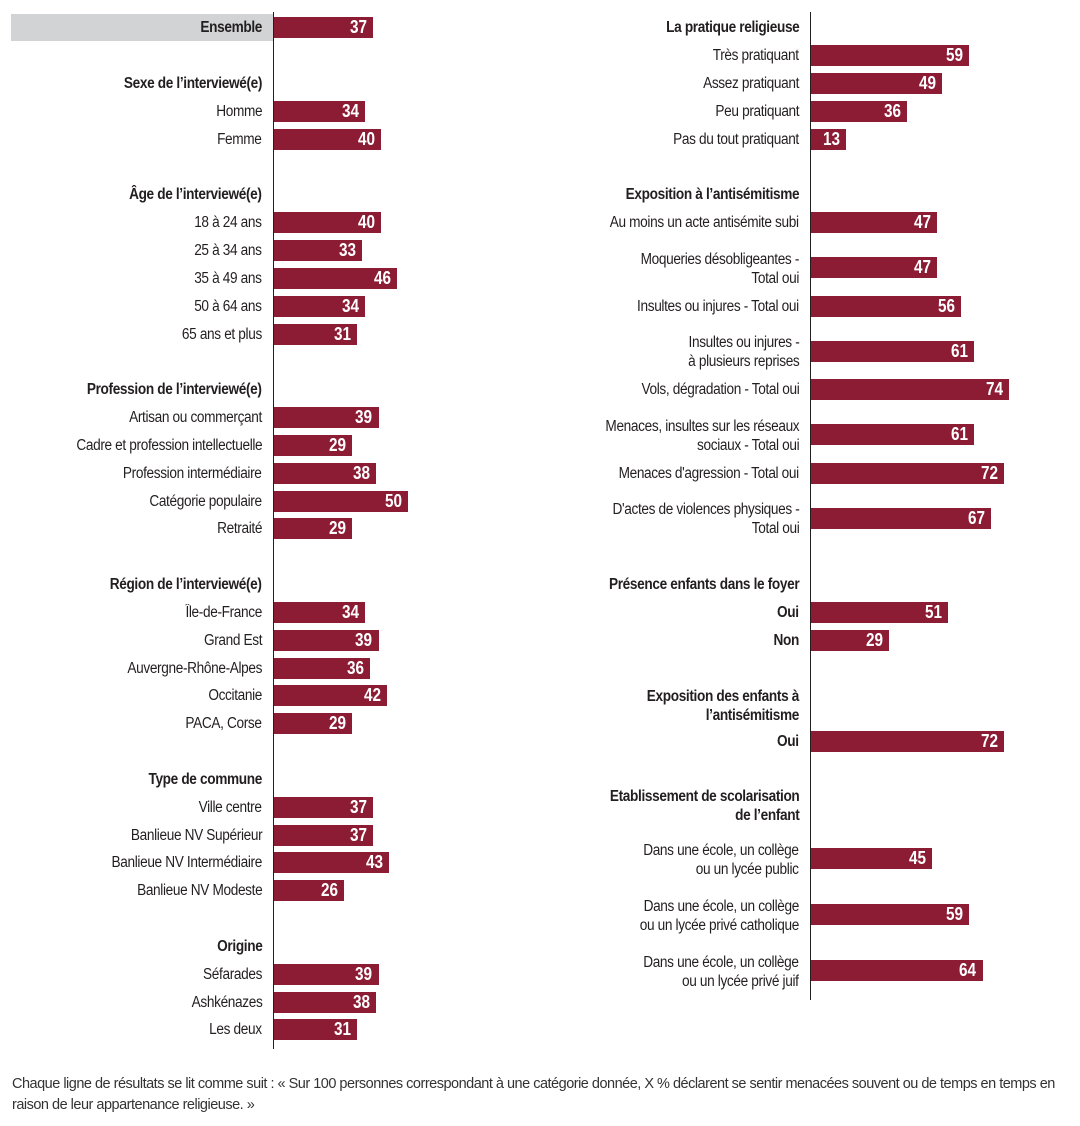 The image size is (1080, 1126). I want to click on category-label: Homme, so click(239, 111).